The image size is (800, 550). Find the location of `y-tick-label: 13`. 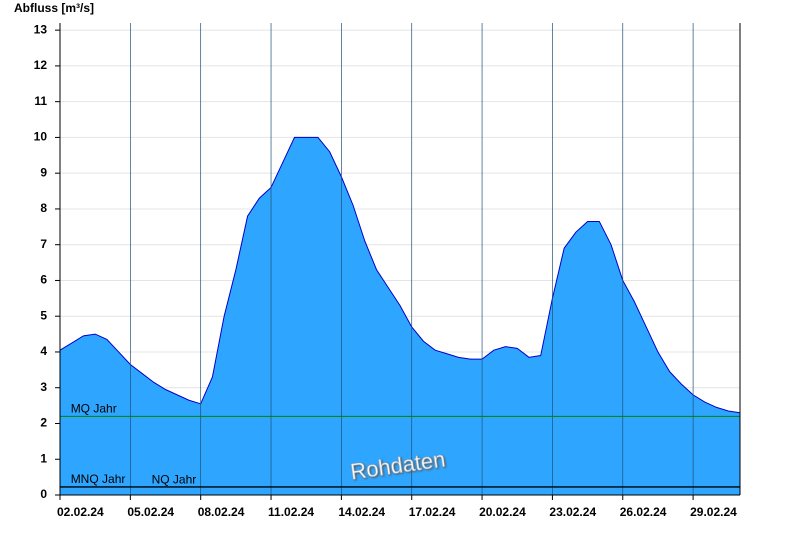

y-tick-label: 13 is located at coordinates (41, 29).